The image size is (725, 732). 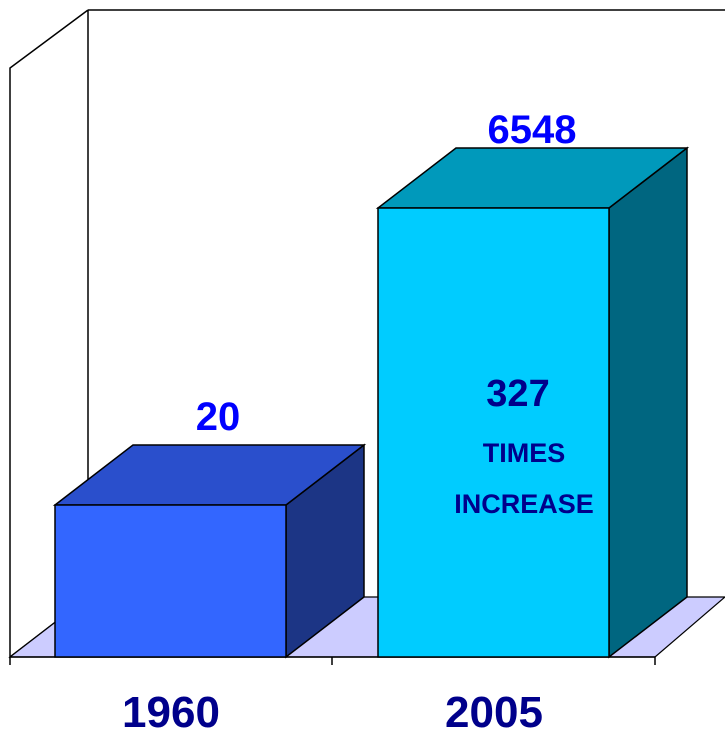 I want to click on annotation-multiplier: 327, so click(x=517, y=394).